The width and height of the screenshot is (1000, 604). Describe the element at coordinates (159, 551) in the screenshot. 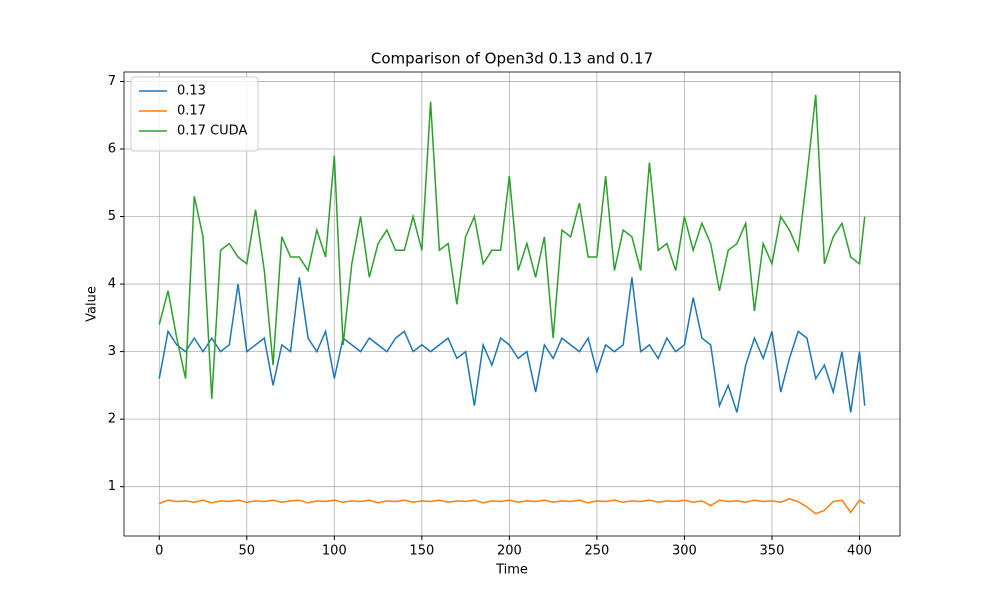

I see `x-tick-label: 0` at that location.